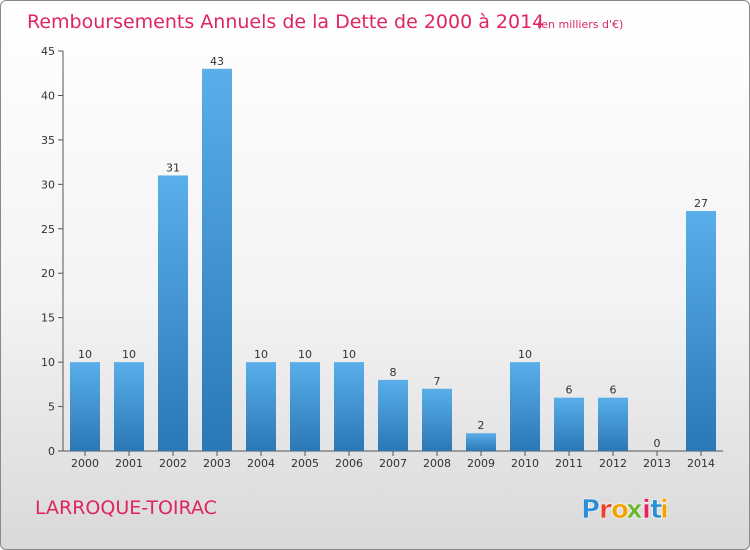 The height and width of the screenshot is (550, 750). I want to click on y-tick-label: 5, so click(51, 407).